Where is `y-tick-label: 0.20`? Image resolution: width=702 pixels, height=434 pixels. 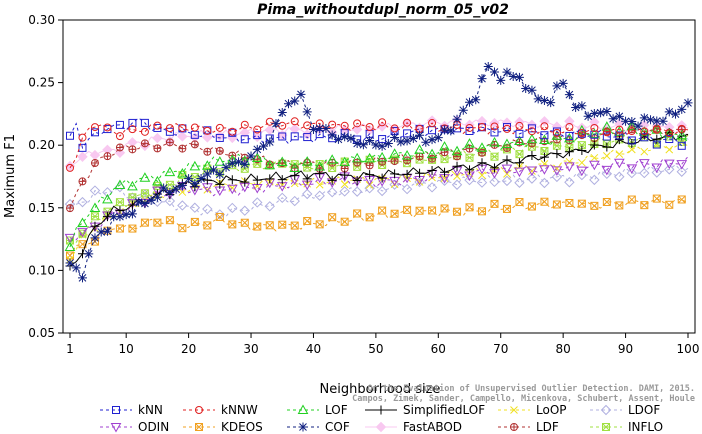
y-tick-label: 0.20 is located at coordinates (41, 145).